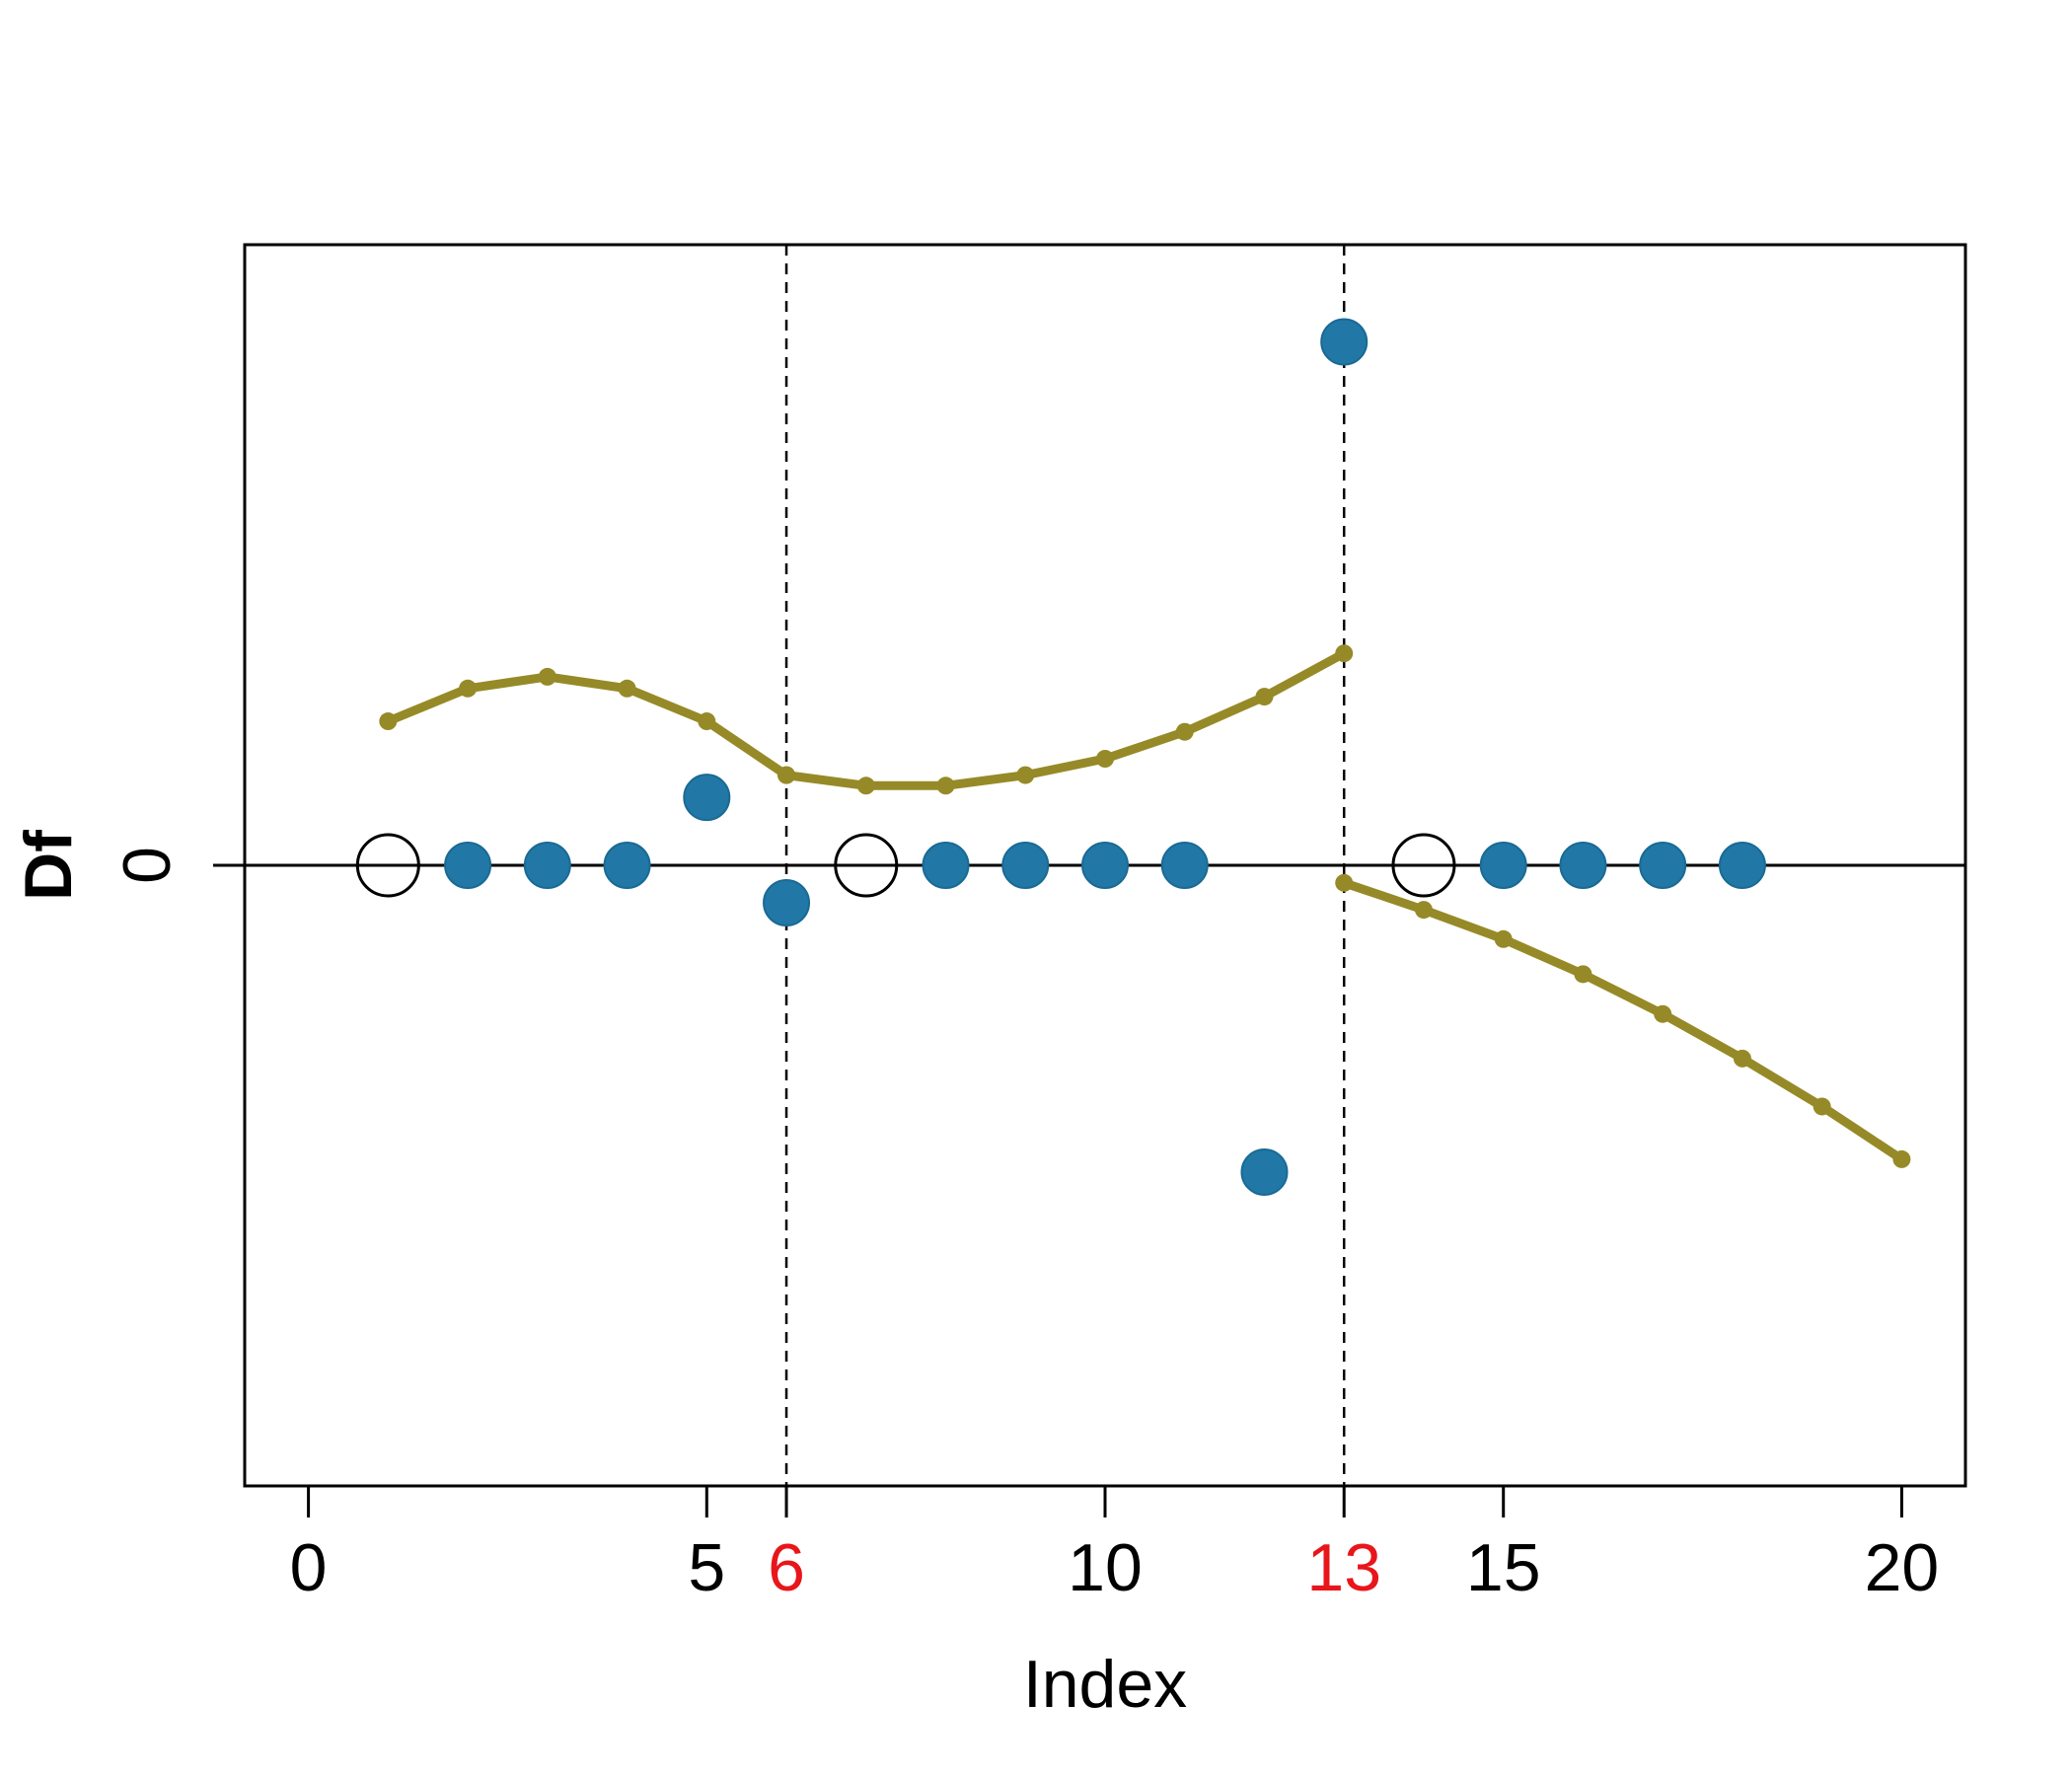 The width and height of the screenshot is (2072, 1776). Describe the element at coordinates (1343, 1567) in the screenshot. I see `x-tick-label: 13` at that location.